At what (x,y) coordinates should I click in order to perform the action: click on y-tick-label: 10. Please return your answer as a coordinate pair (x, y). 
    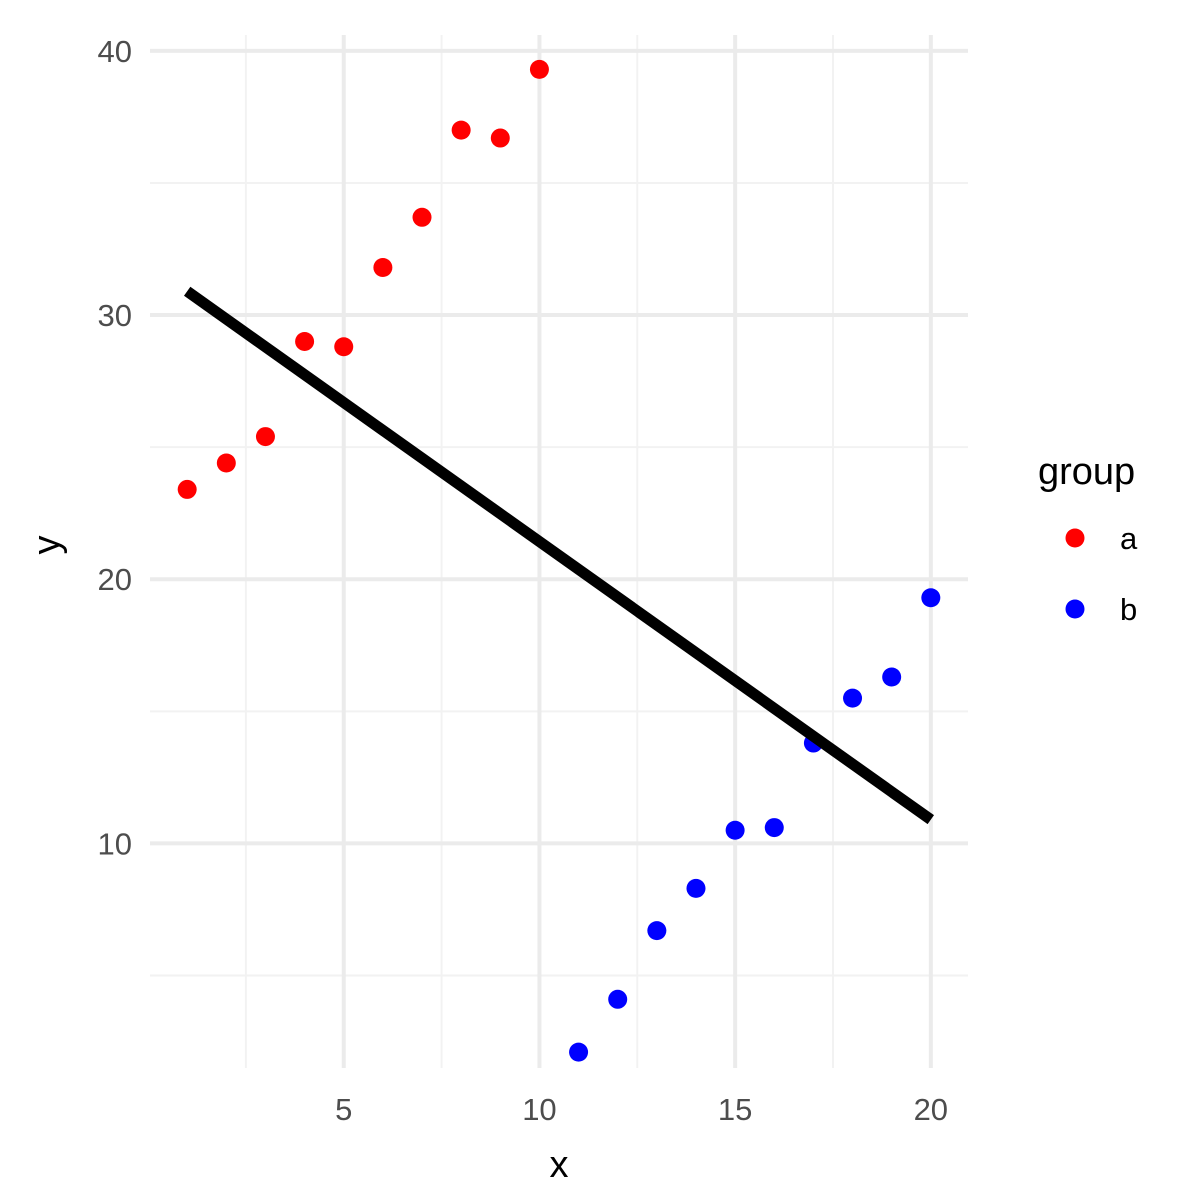
    Looking at the image, I should click on (115, 843).